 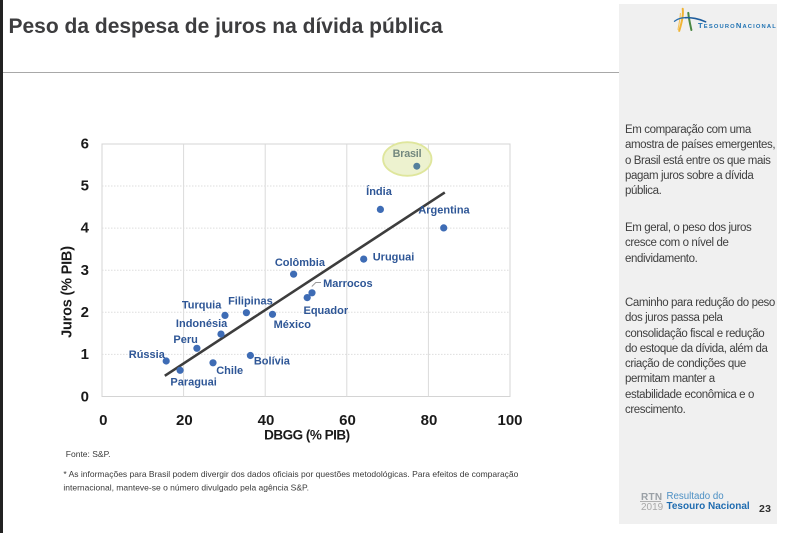 I want to click on svg-text: Bolívia, so click(x=272, y=362).